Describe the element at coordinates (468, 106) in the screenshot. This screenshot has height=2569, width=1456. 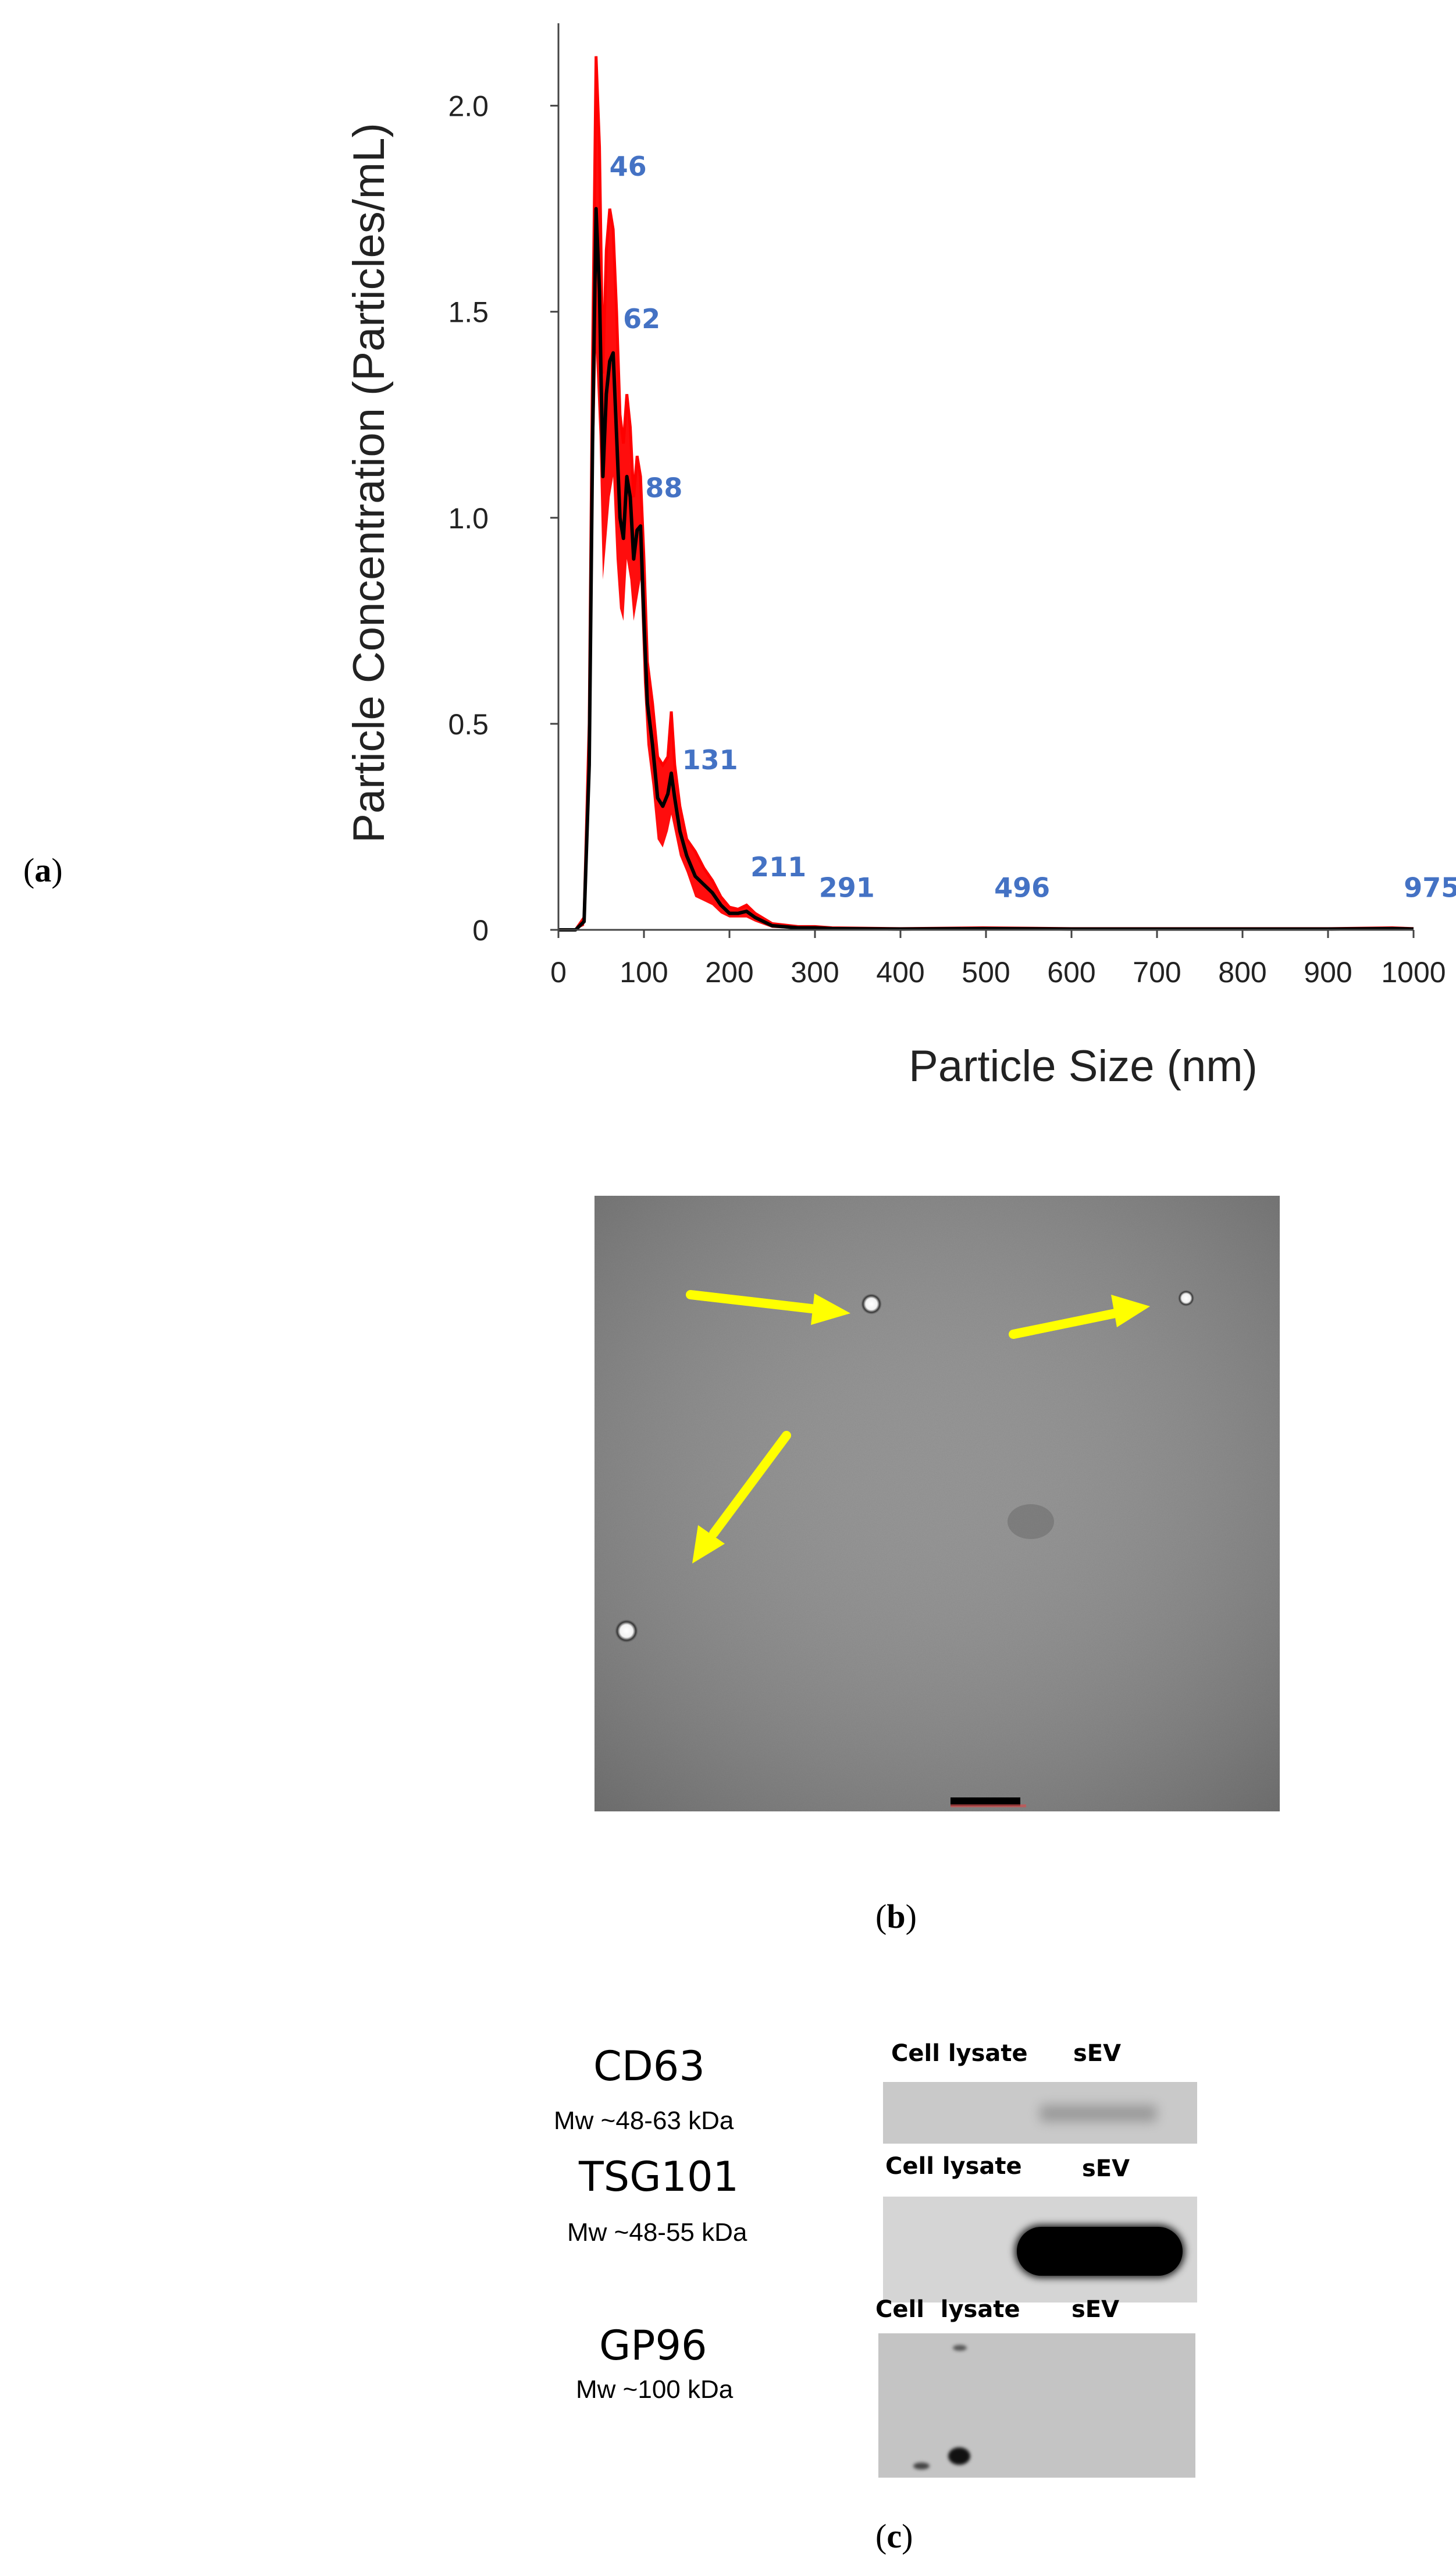
I see `y-tick-label: 2.0` at that location.